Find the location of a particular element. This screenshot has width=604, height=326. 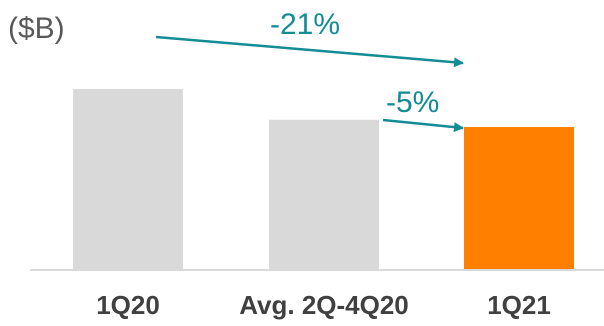

change-label-vs-average: -5% is located at coordinates (412, 102).